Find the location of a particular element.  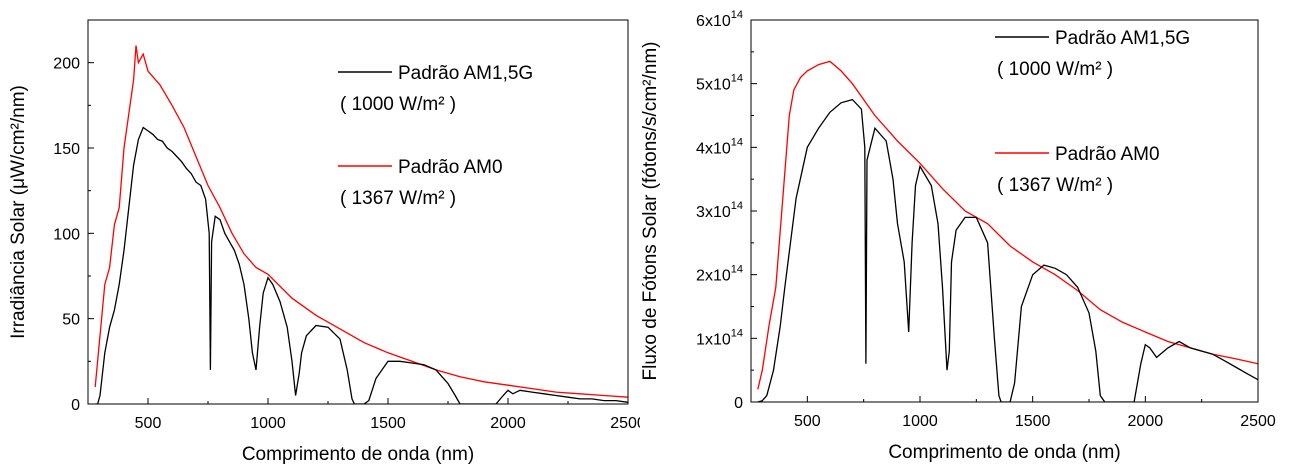

y-tick-label: 6x10¹⁴ is located at coordinates (719, 19).